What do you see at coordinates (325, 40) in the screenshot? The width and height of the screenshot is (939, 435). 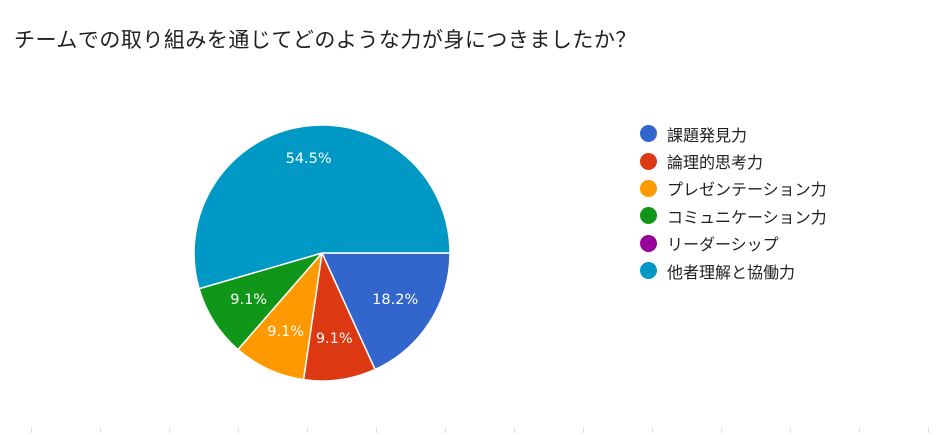 I see `chart-title: チームでの取り組みを通じてどのような力が身につきましたか？` at bounding box center [325, 40].